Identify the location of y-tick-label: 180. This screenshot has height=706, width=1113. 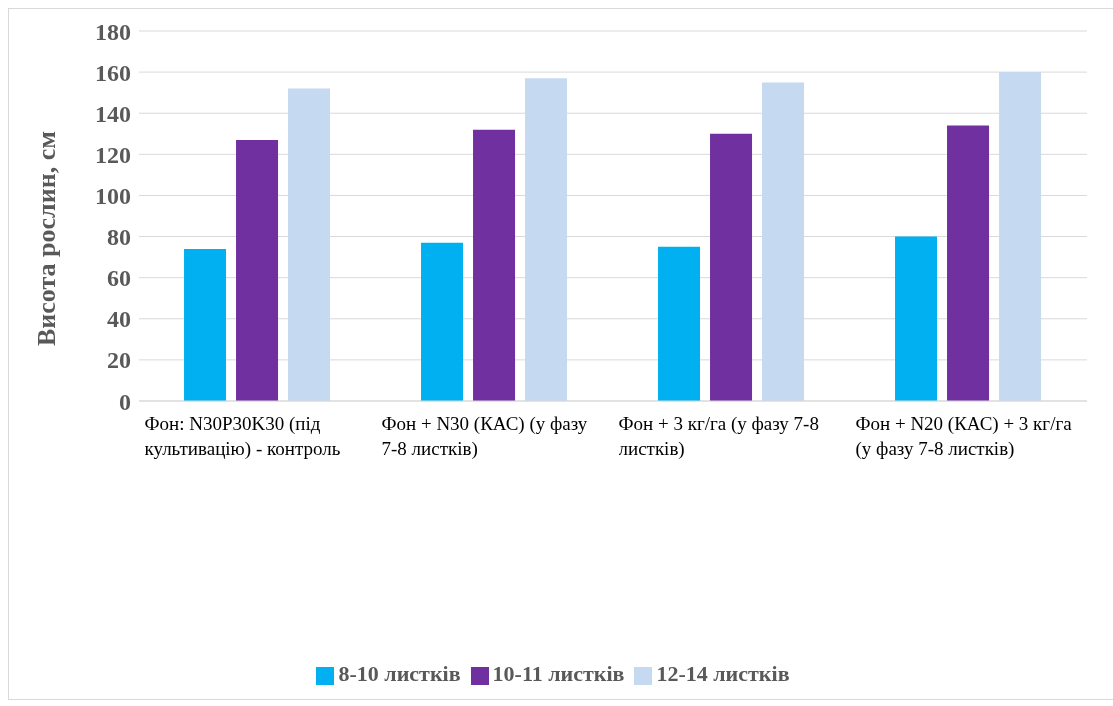
(113, 31).